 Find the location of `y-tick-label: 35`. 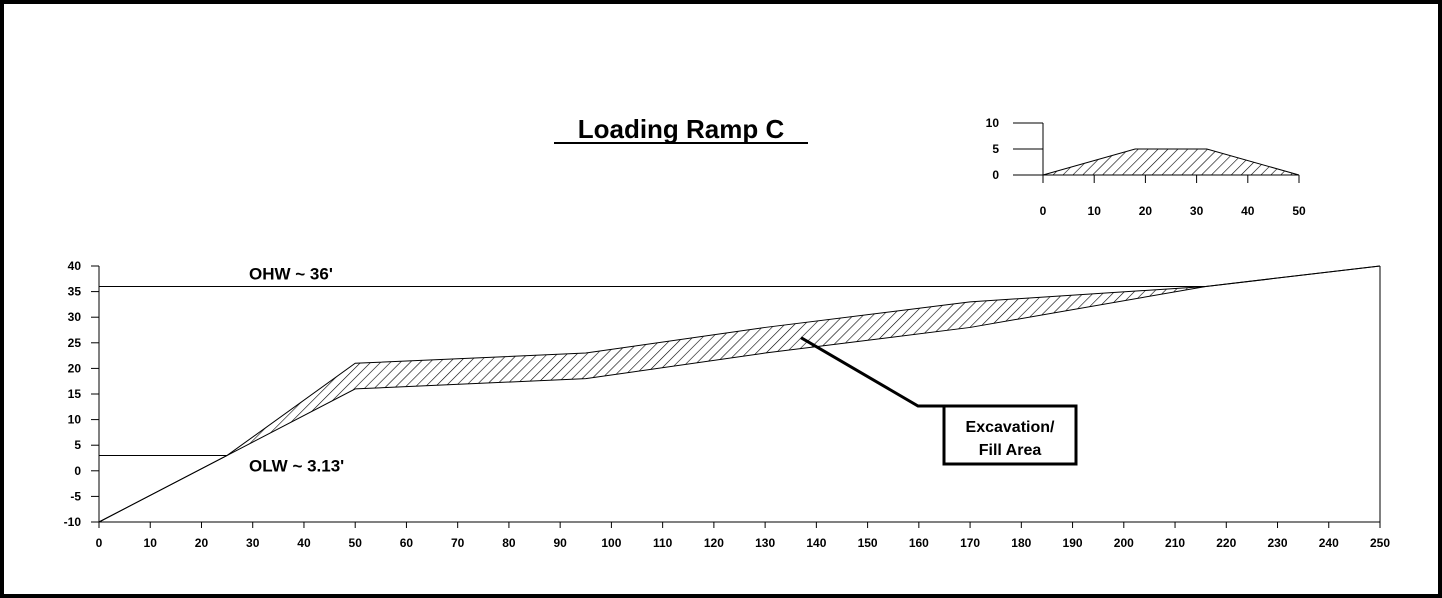

y-tick-label: 35 is located at coordinates (75, 292).